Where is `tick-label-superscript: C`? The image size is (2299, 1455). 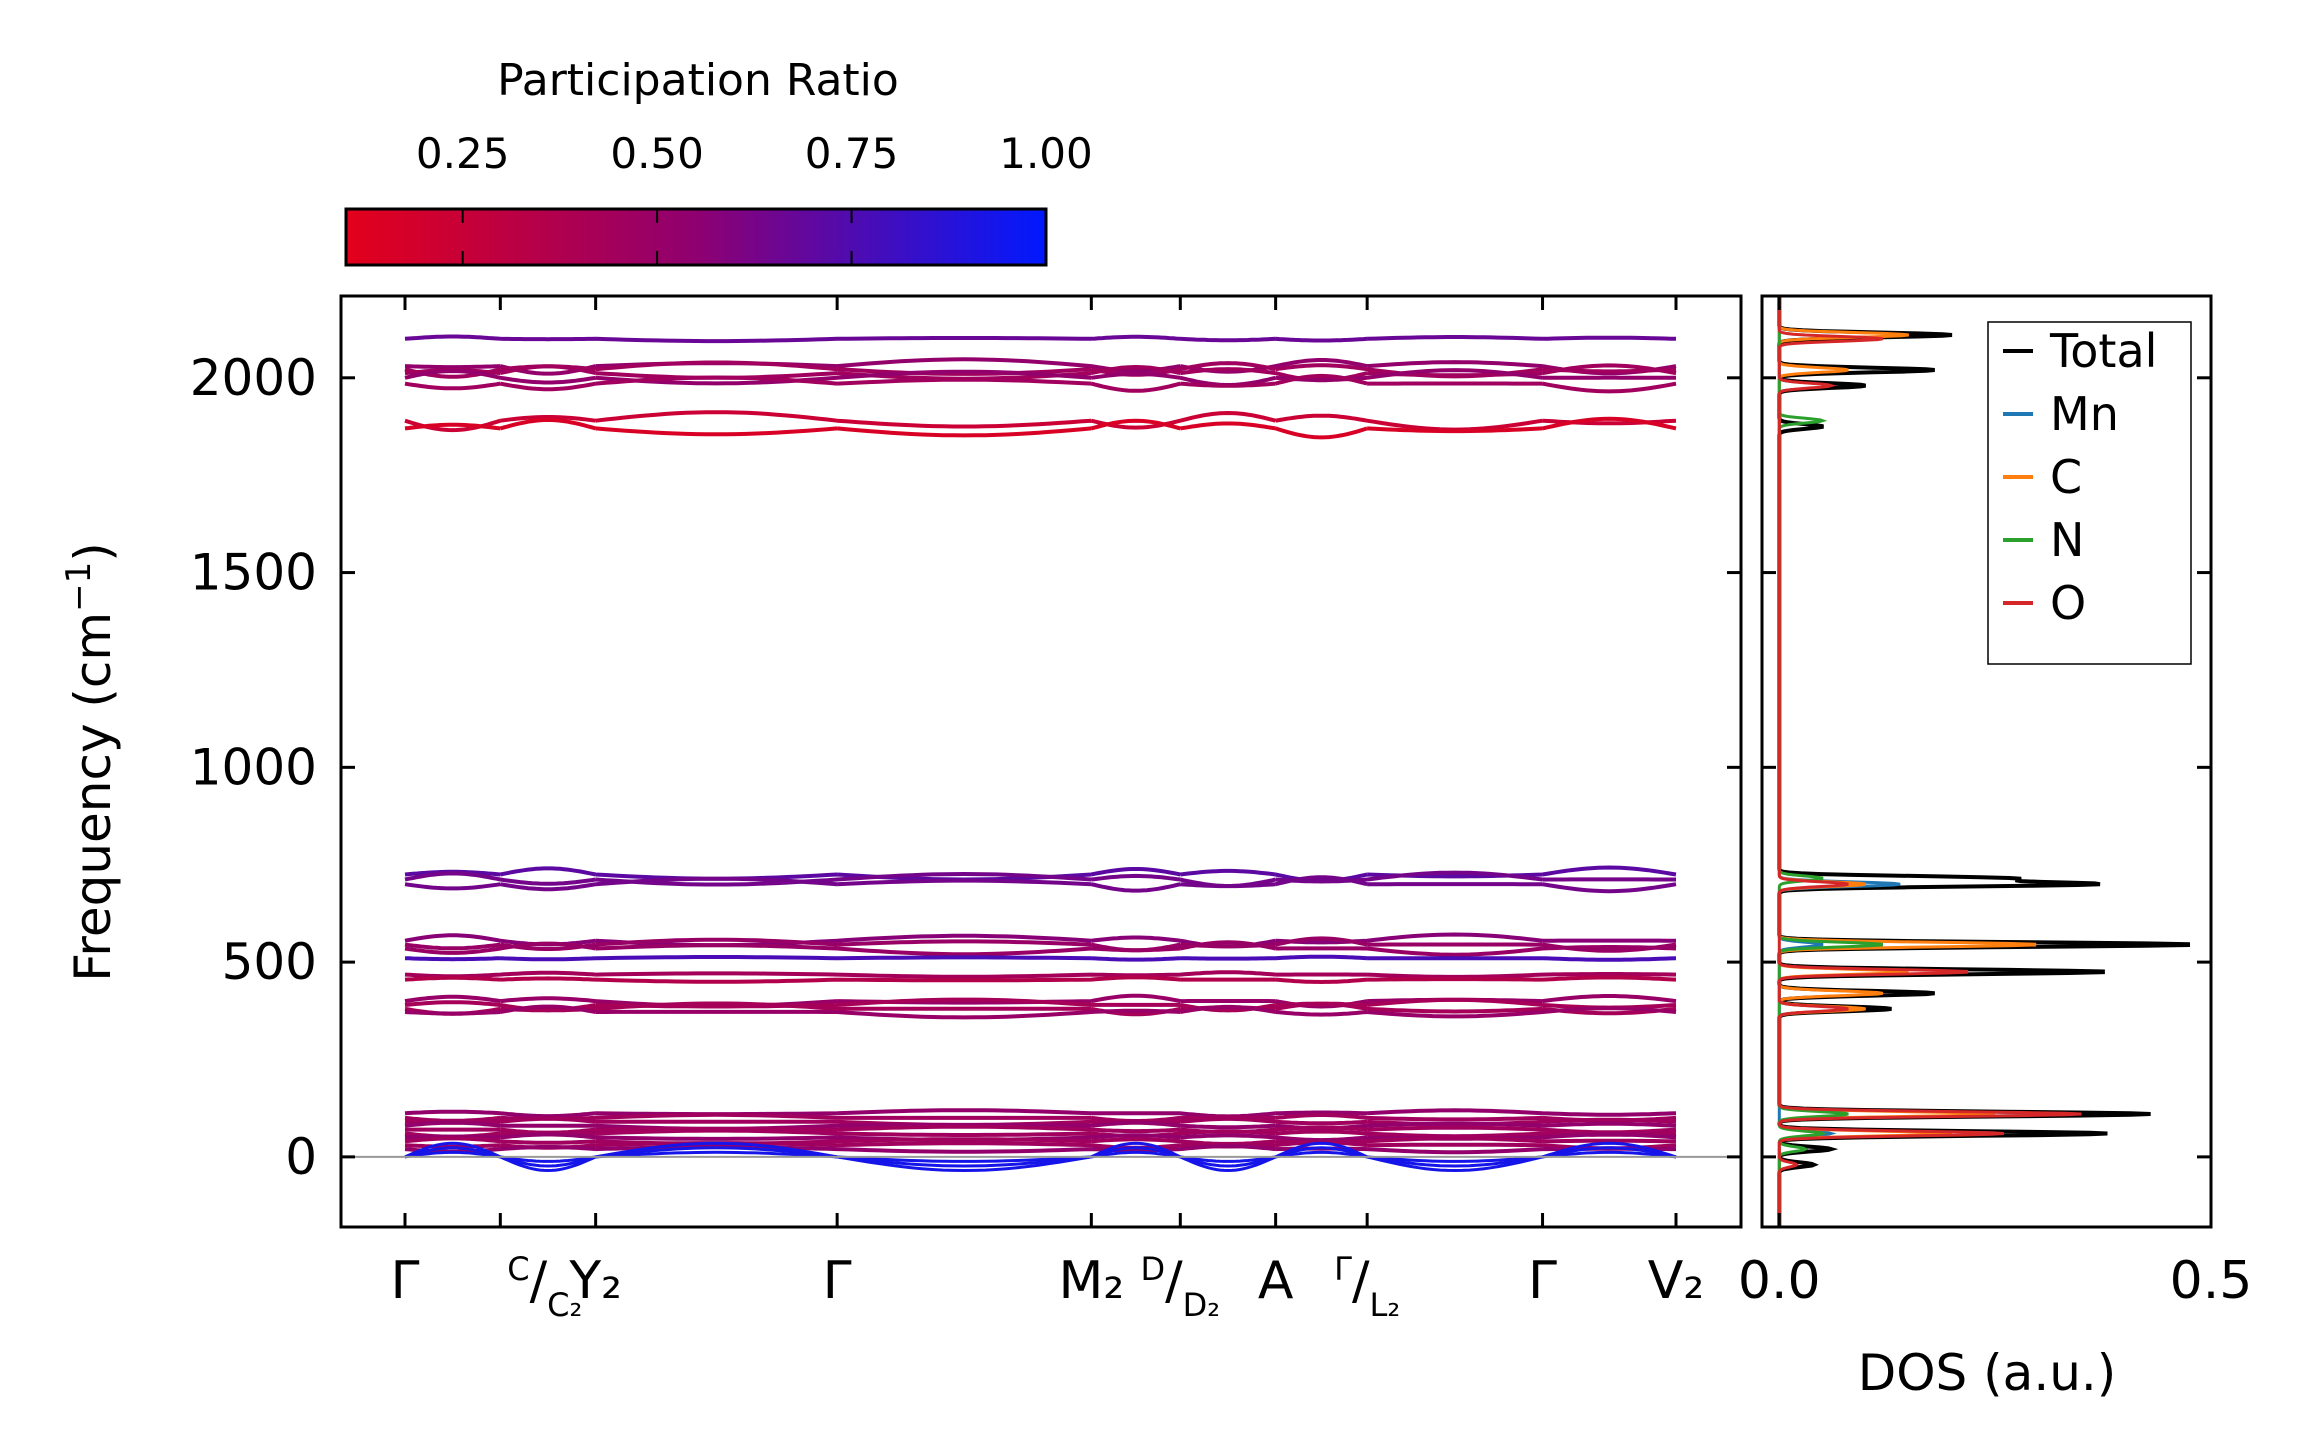
tick-label-superscript: C is located at coordinates (518, 1269).